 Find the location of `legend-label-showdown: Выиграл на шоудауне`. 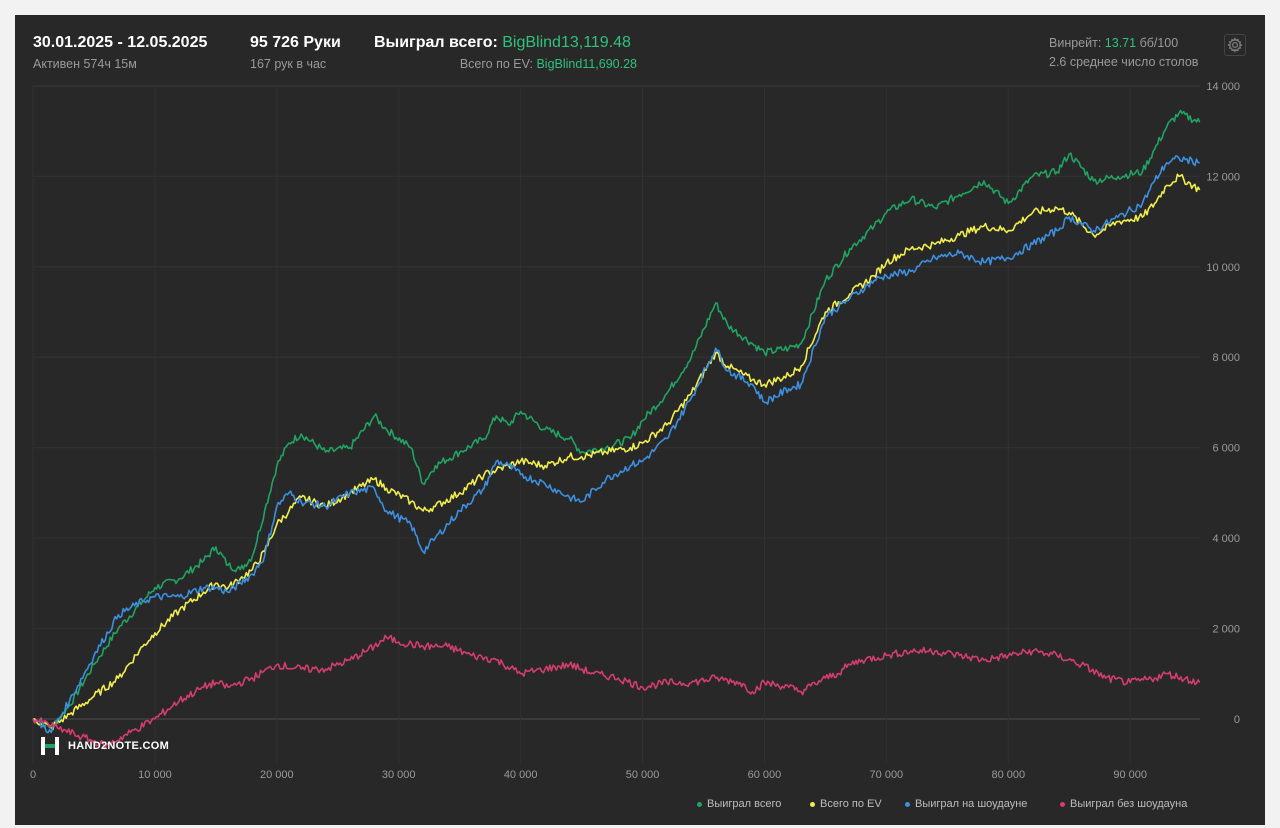

legend-label-showdown: Выиграл на шоудауне is located at coordinates (971, 804).